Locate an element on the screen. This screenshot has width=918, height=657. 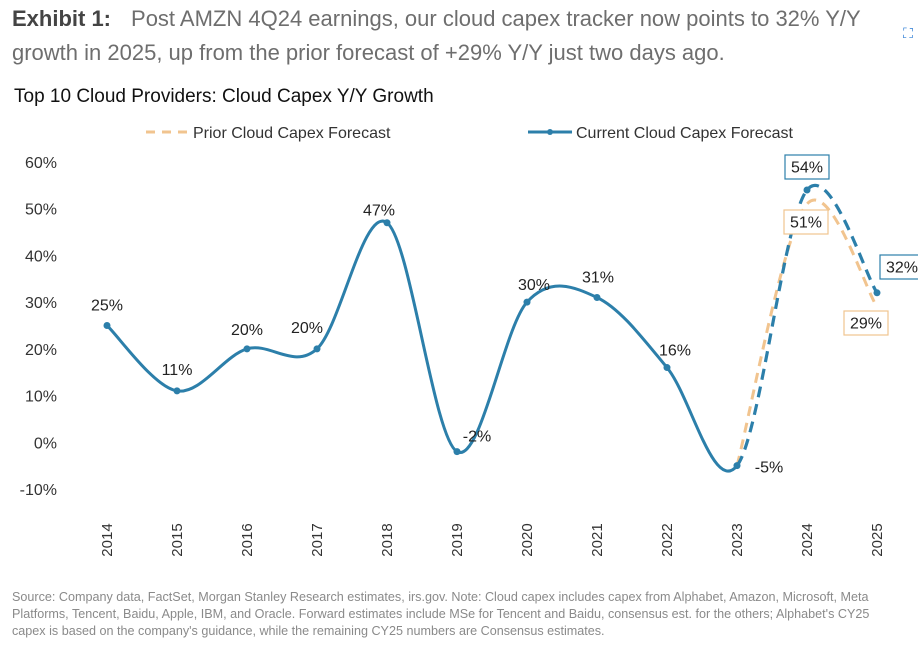
current-point-2020 is located at coordinates (527, 302).